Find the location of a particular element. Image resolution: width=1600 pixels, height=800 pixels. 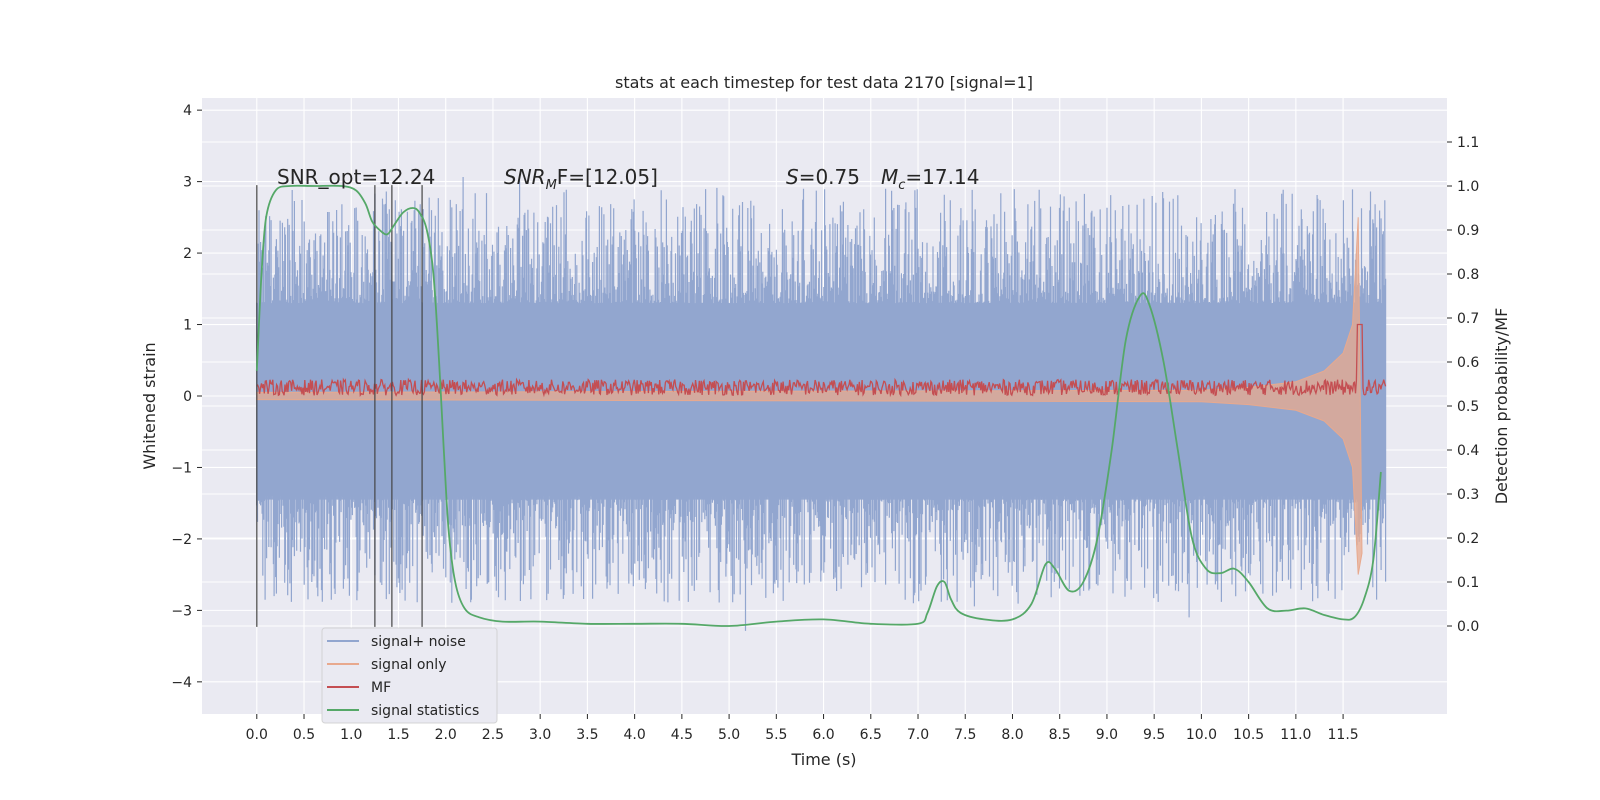

right-y-tick-label: 0.3 is located at coordinates (1468, 495).